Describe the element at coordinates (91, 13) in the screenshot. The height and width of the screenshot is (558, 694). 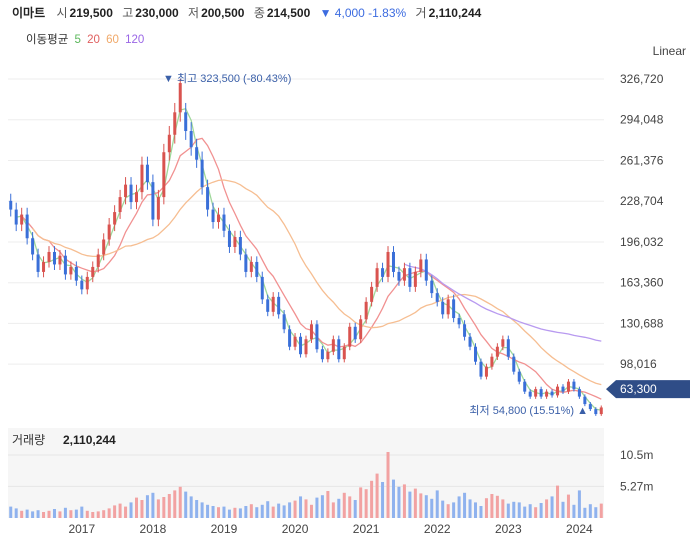
I see `open-value: 219,500` at that location.